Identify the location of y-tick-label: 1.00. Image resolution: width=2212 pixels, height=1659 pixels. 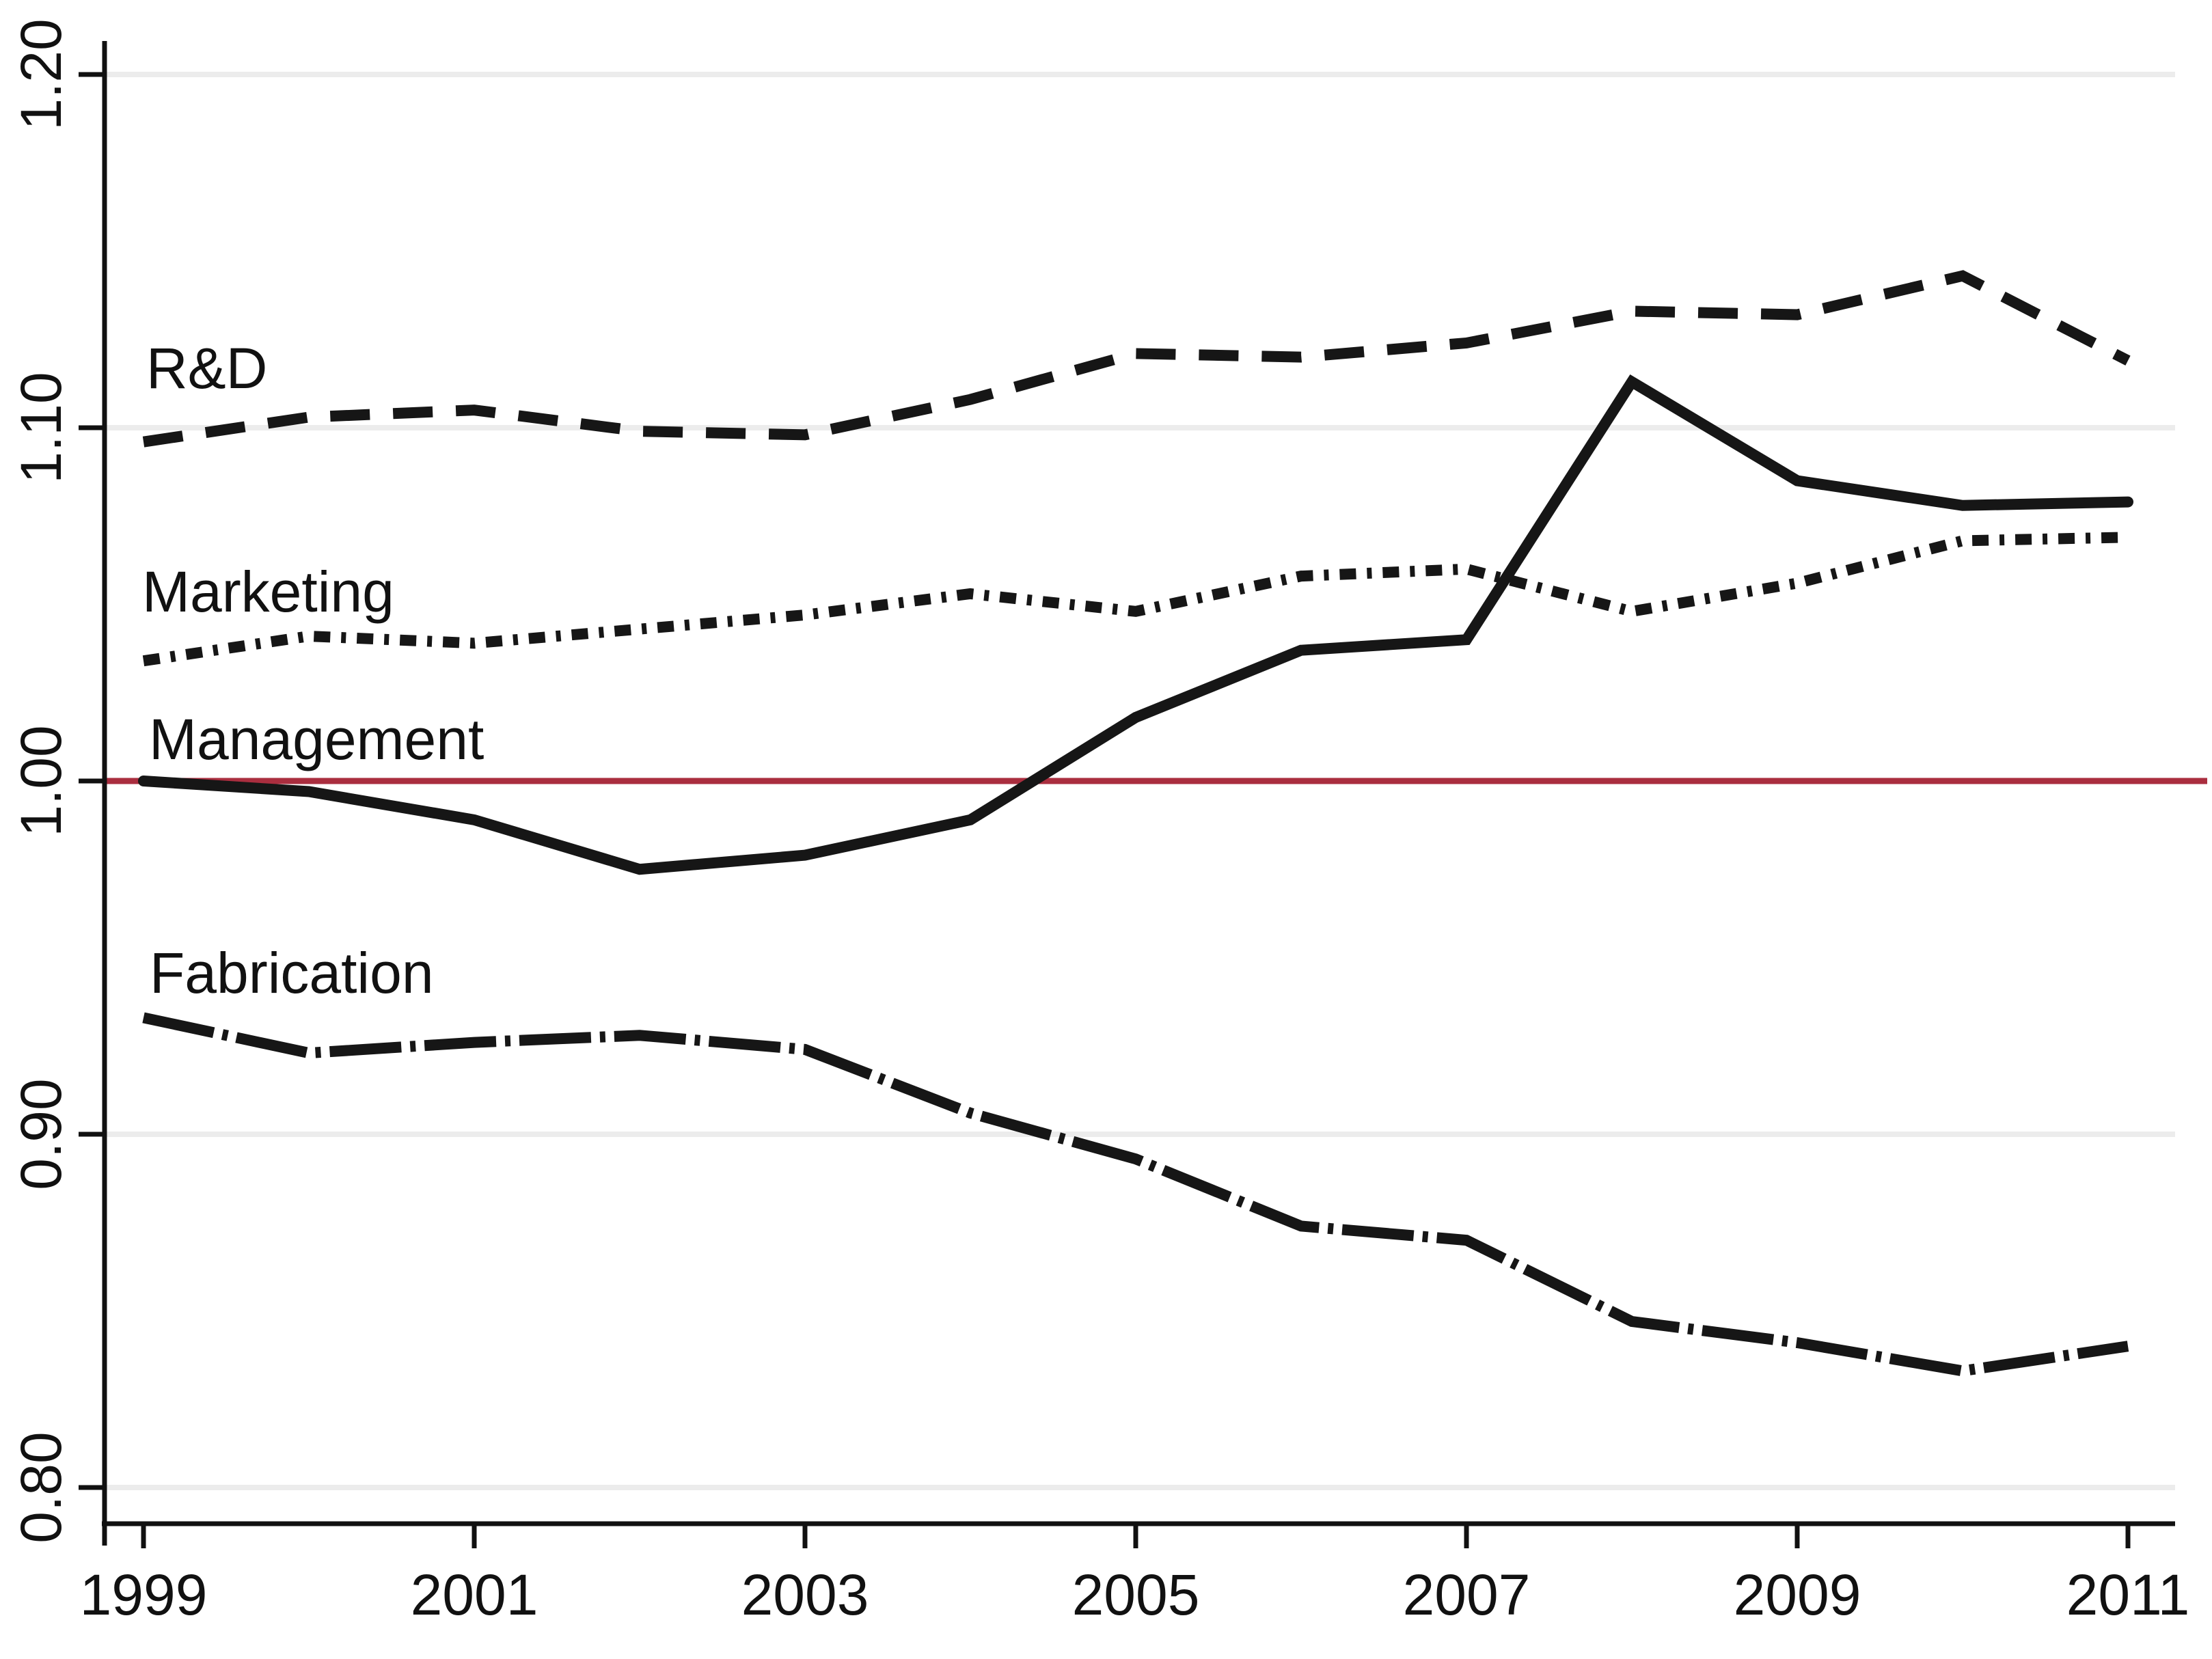
(41, 781).